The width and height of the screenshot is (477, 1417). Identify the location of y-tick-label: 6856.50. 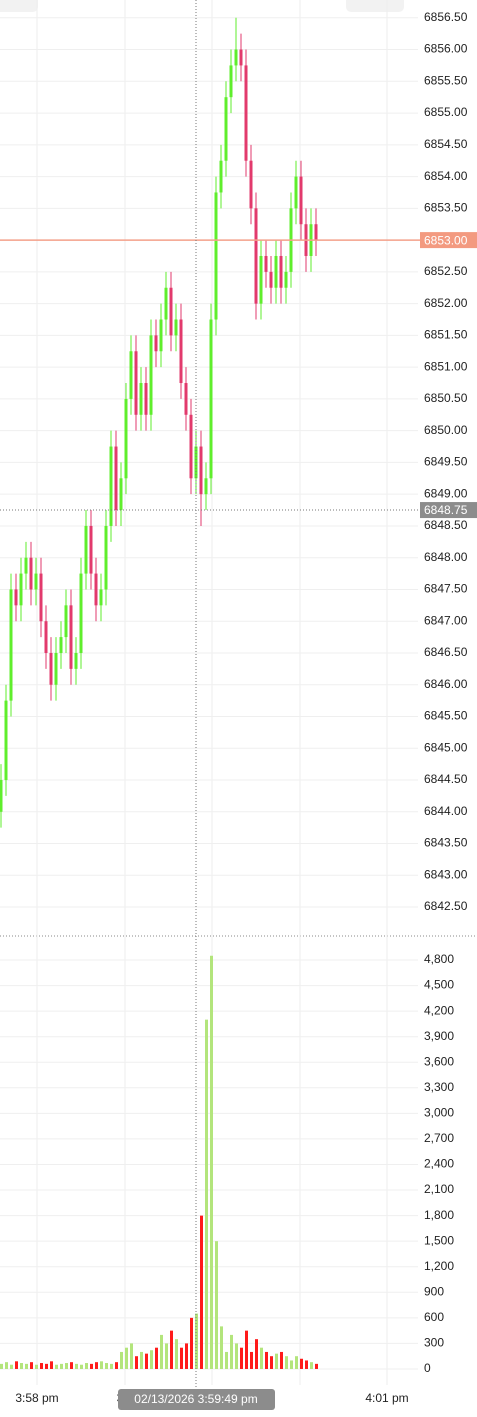
(446, 17).